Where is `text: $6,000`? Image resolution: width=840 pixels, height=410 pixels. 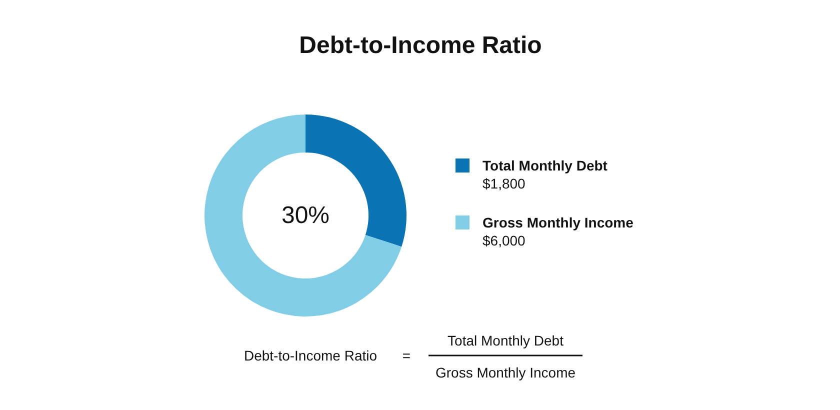 text: $6,000 is located at coordinates (504, 240).